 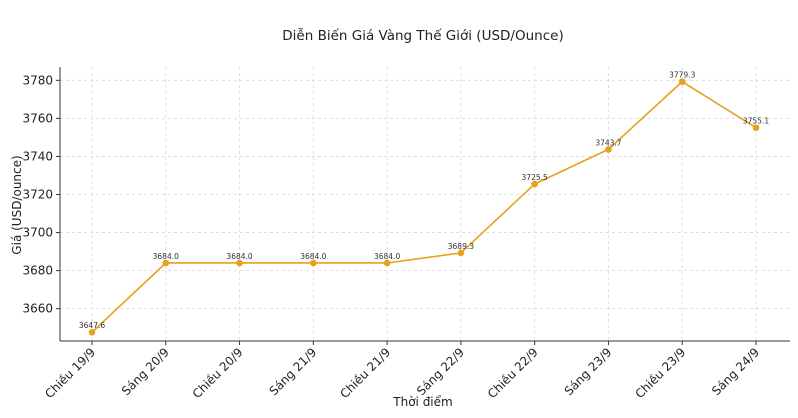 What do you see at coordinates (387, 256) in the screenshot?
I see `data-label-4: 3684.0` at bounding box center [387, 256].